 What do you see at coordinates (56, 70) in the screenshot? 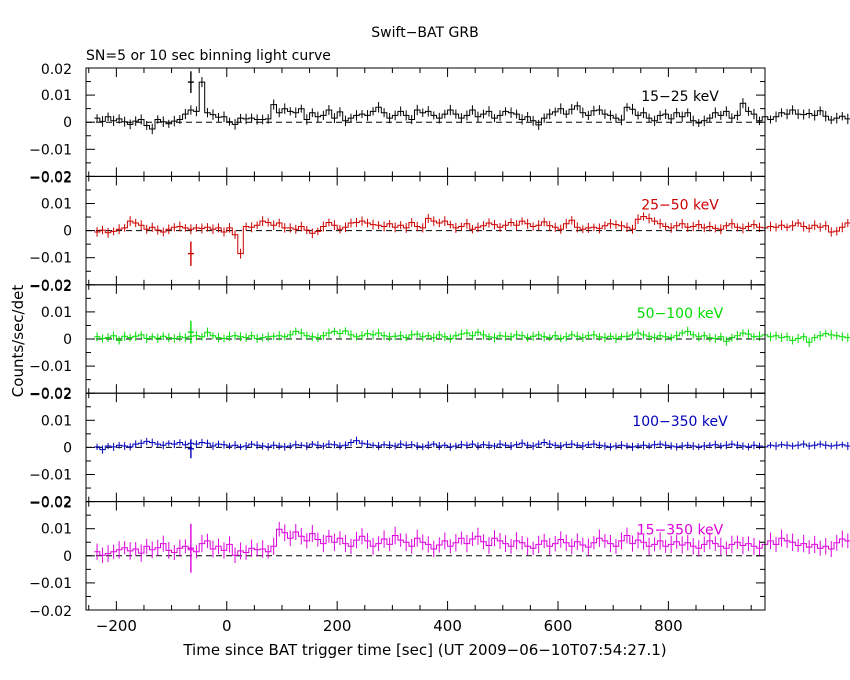
I see `y-tick-label: 0.02` at bounding box center [56, 70].